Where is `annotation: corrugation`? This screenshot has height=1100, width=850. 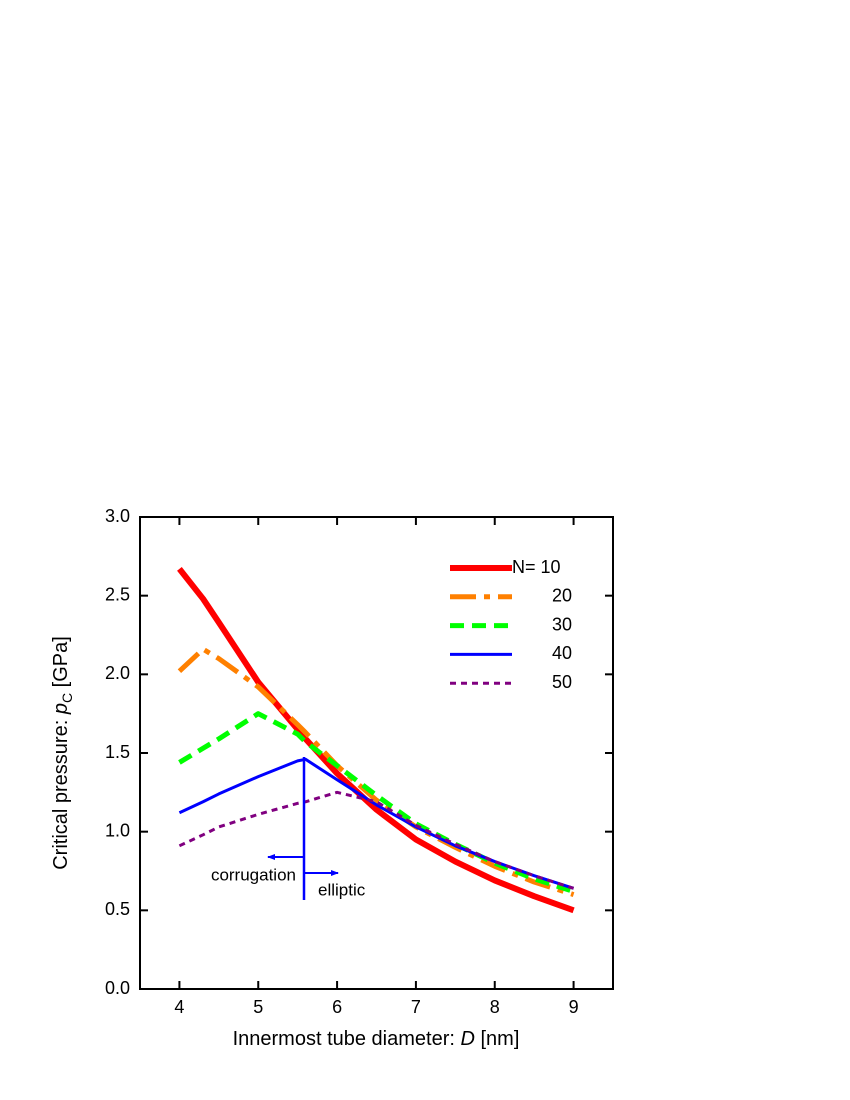
annotation: corrugation is located at coordinates (253, 874).